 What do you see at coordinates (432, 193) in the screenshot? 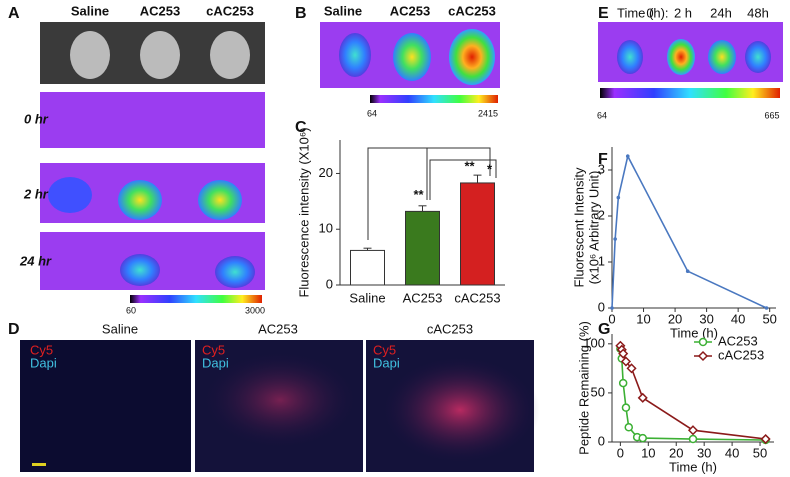
I see `significance-brackets` at bounding box center [432, 193].